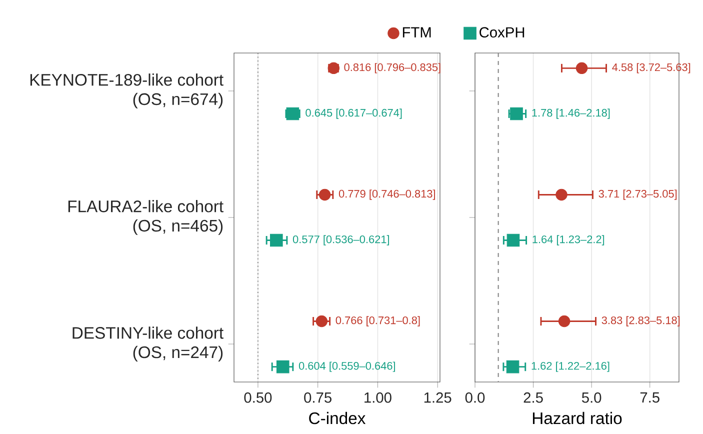 The width and height of the screenshot is (703, 434). What do you see at coordinates (146, 217) in the screenshot?
I see `y-tick-label: FLAURA2-like cohort (OS, n=465)` at bounding box center [146, 217].